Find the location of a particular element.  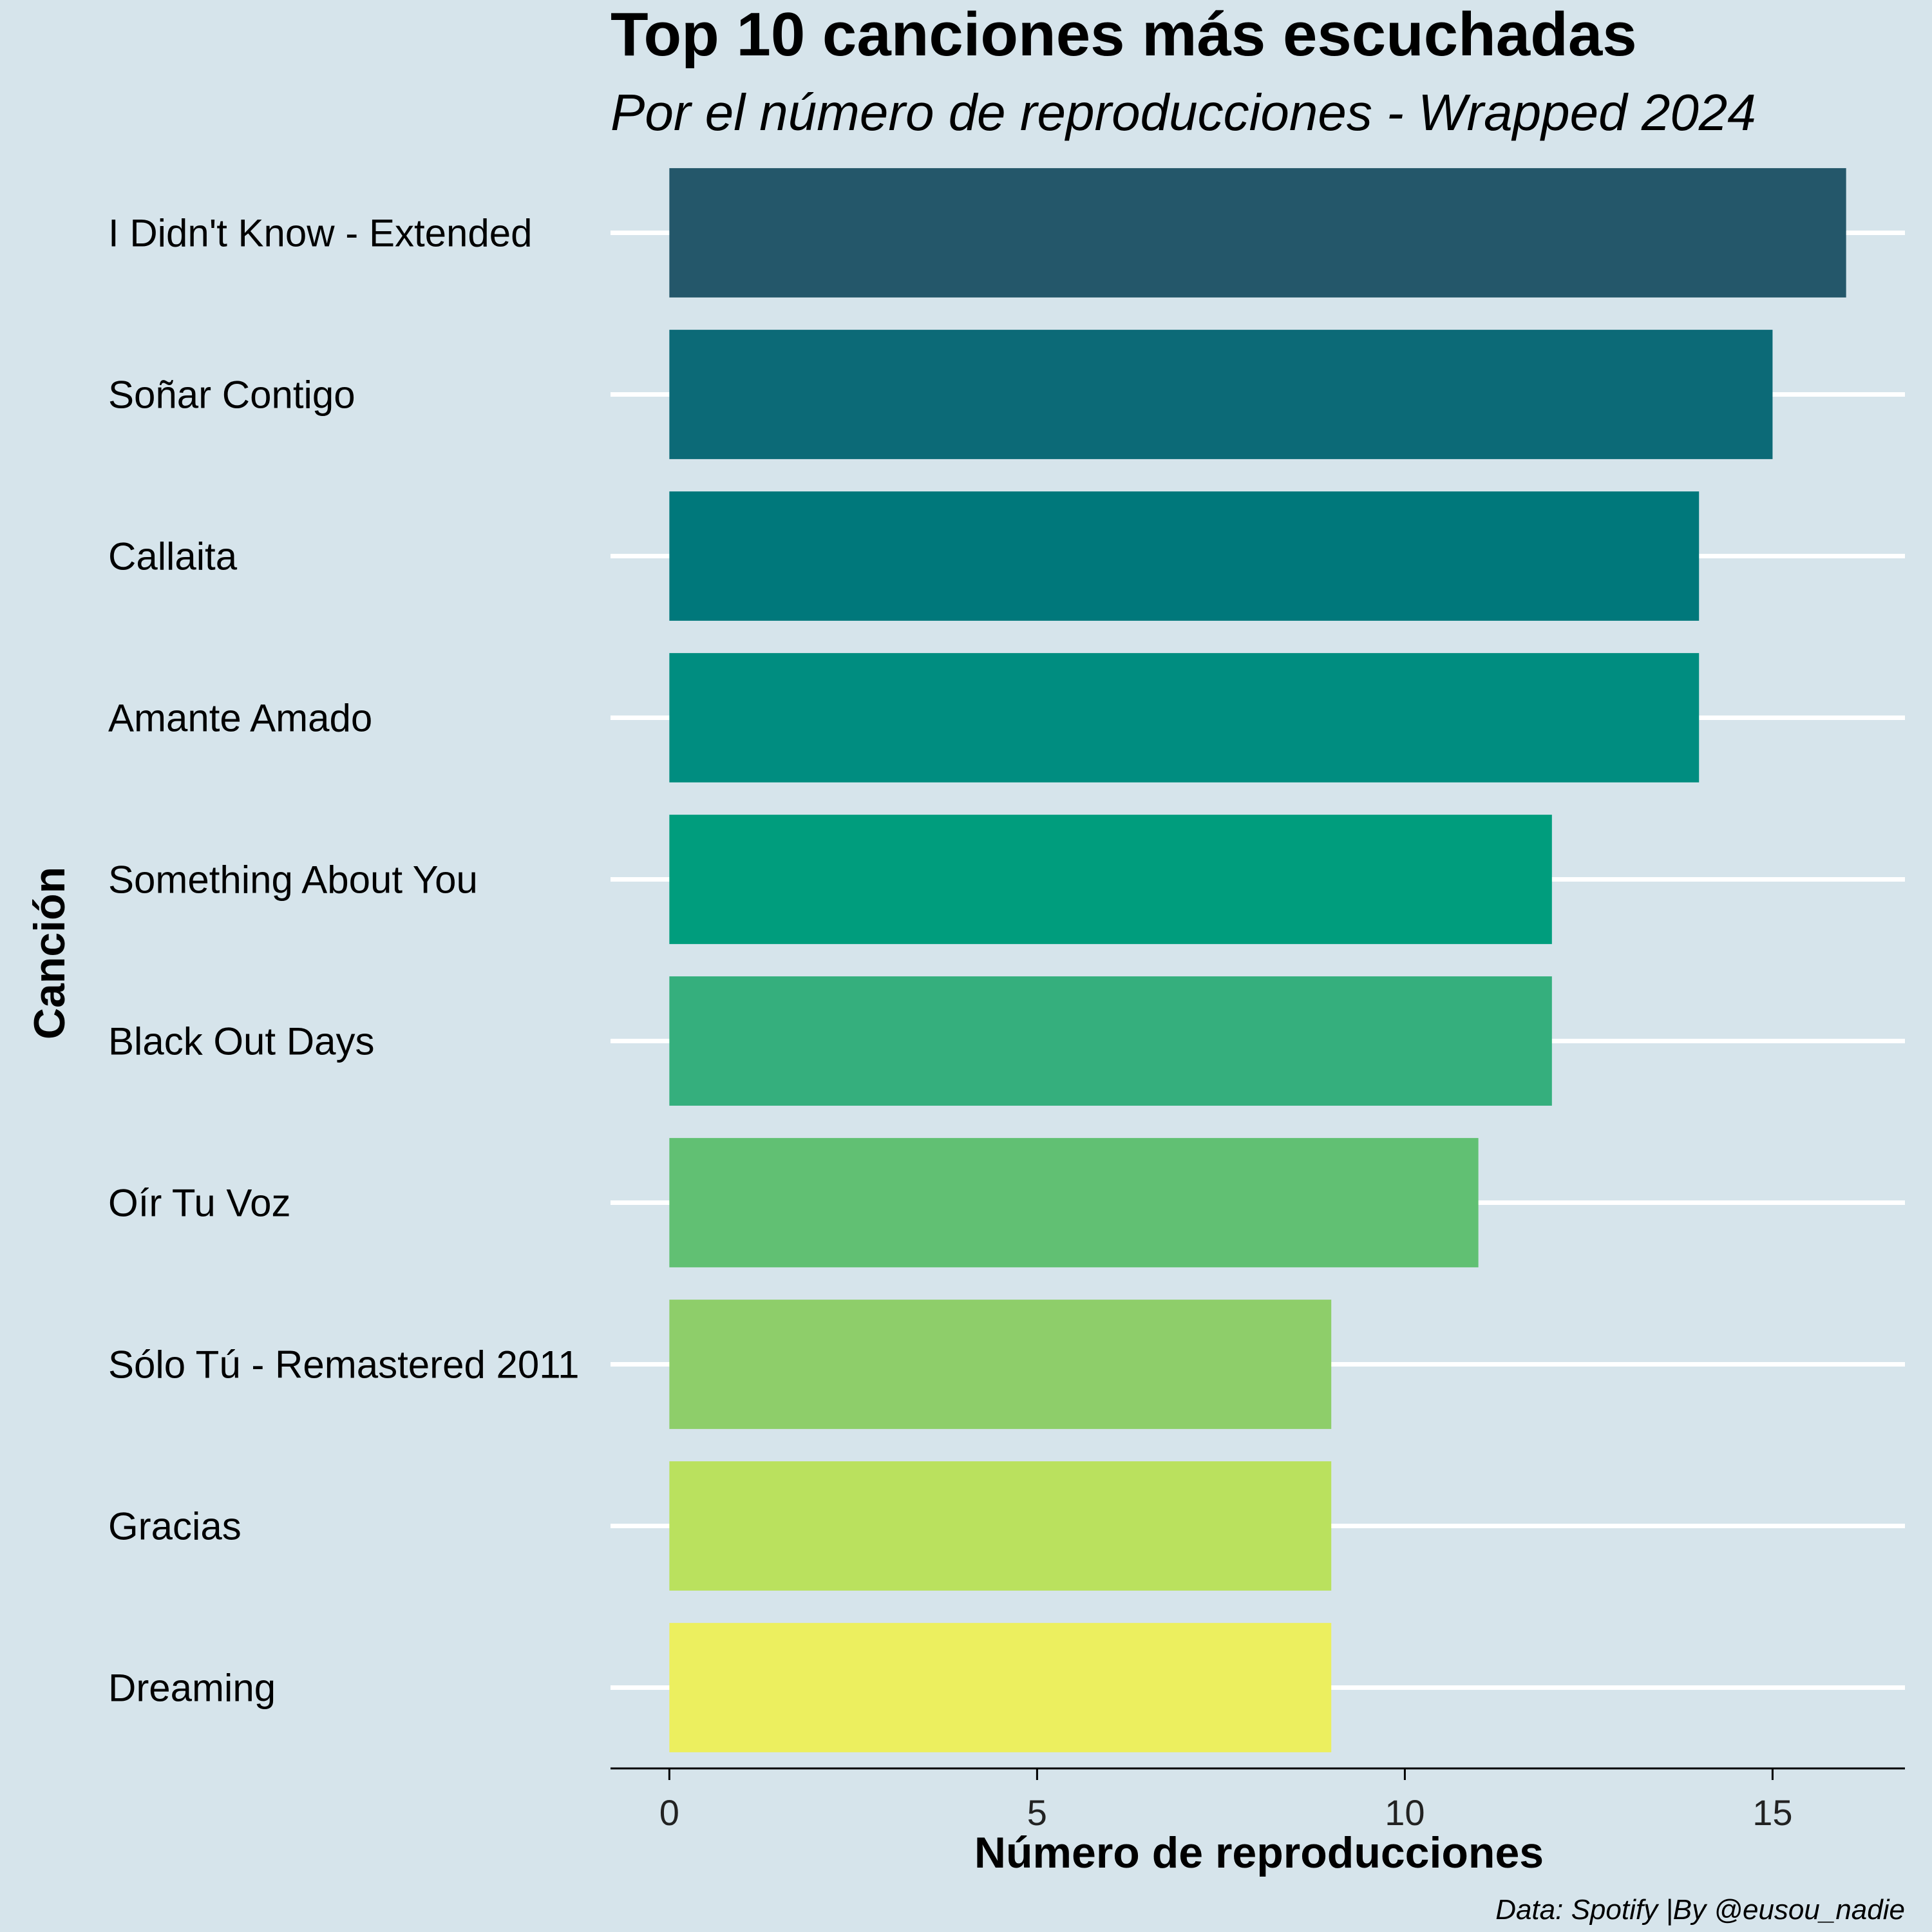

category-label: Gracias is located at coordinates (175, 1527).